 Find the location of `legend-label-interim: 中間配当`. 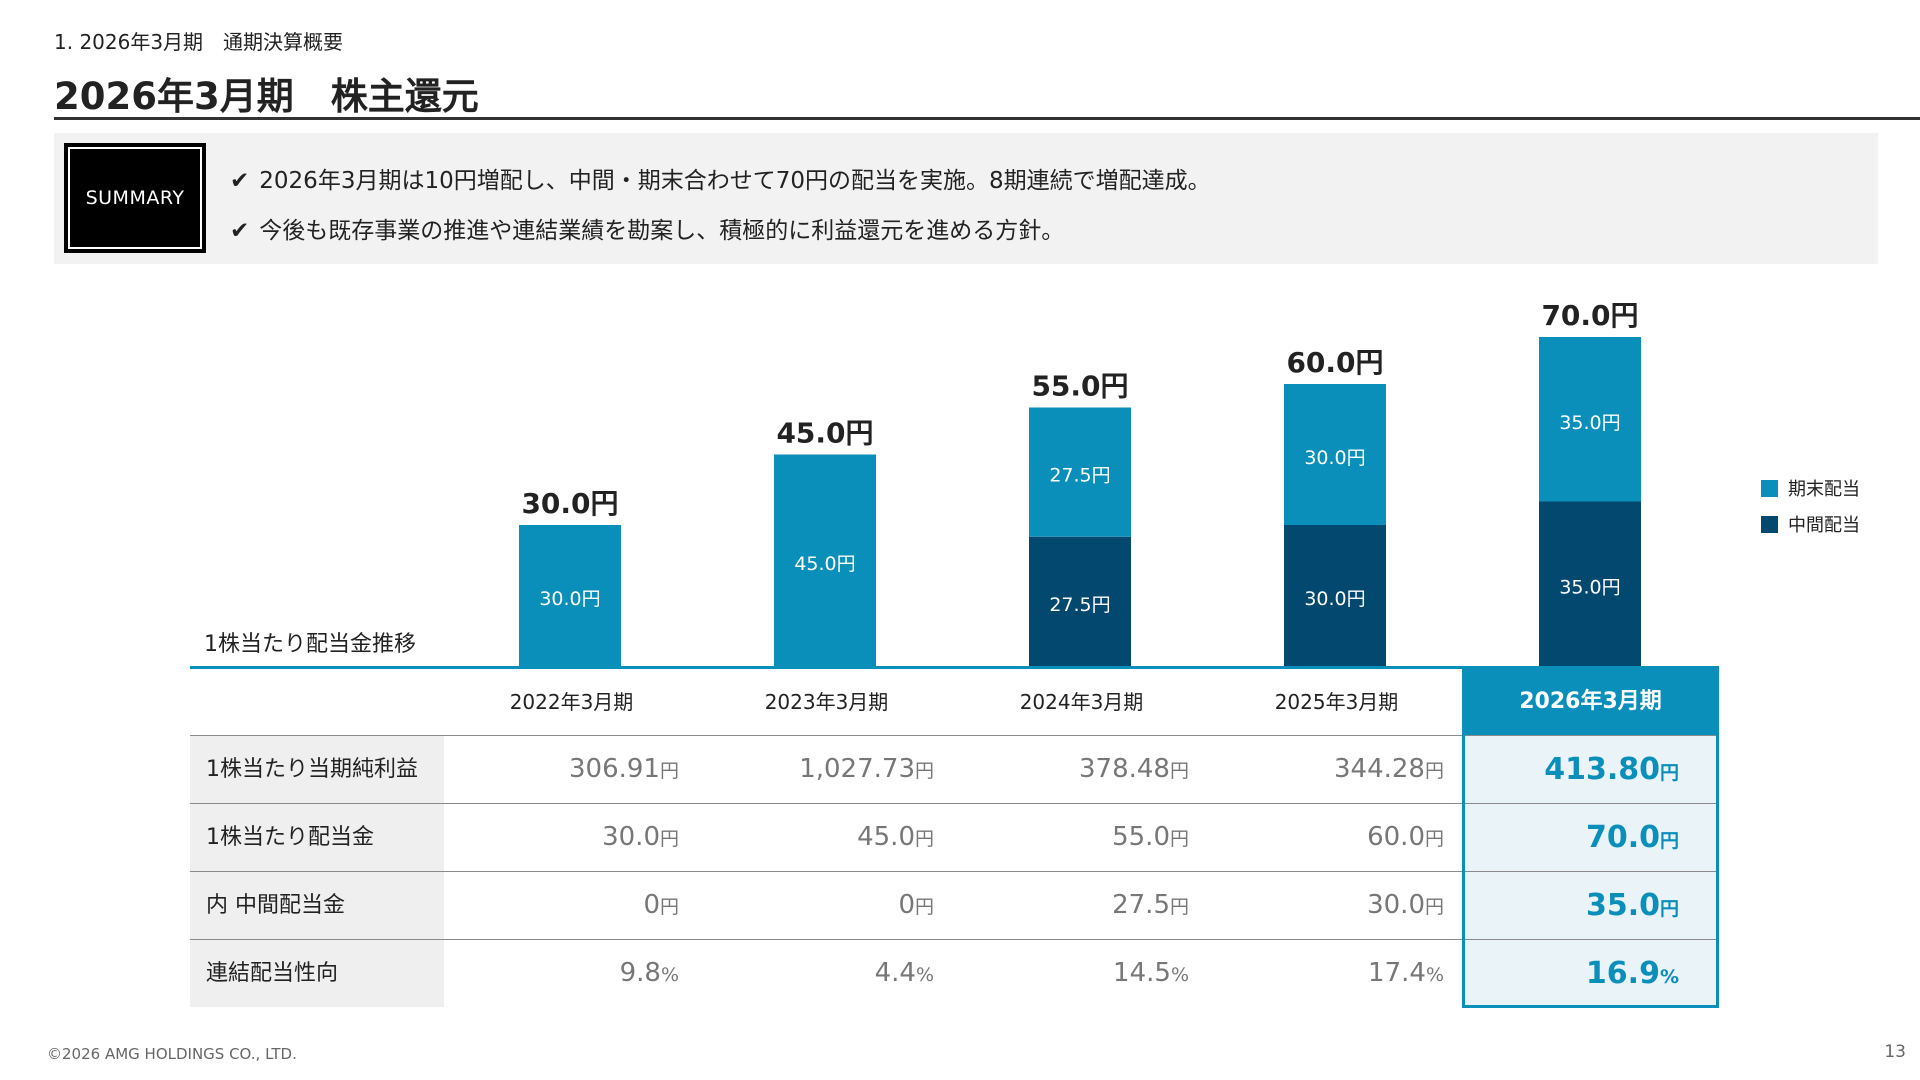

legend-label-interim: 中間配当 is located at coordinates (1824, 525).